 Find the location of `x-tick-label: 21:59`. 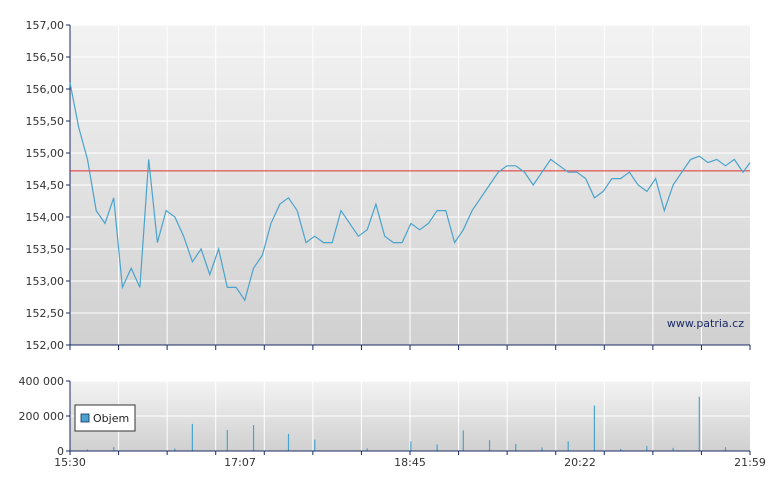

x-tick-label: 21:59 is located at coordinates (750, 462).